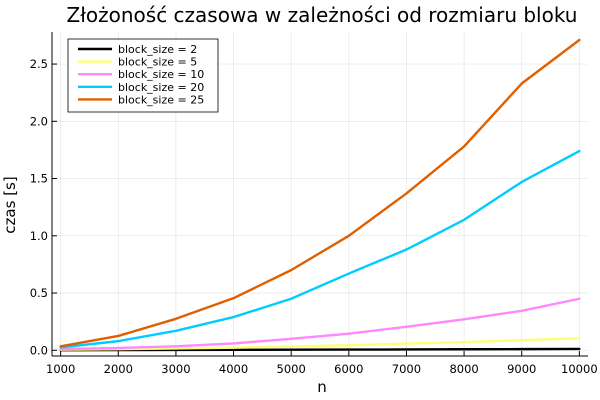 This screenshot has width=600, height=400. I want to click on x-tick-label: 3000, so click(175, 369).